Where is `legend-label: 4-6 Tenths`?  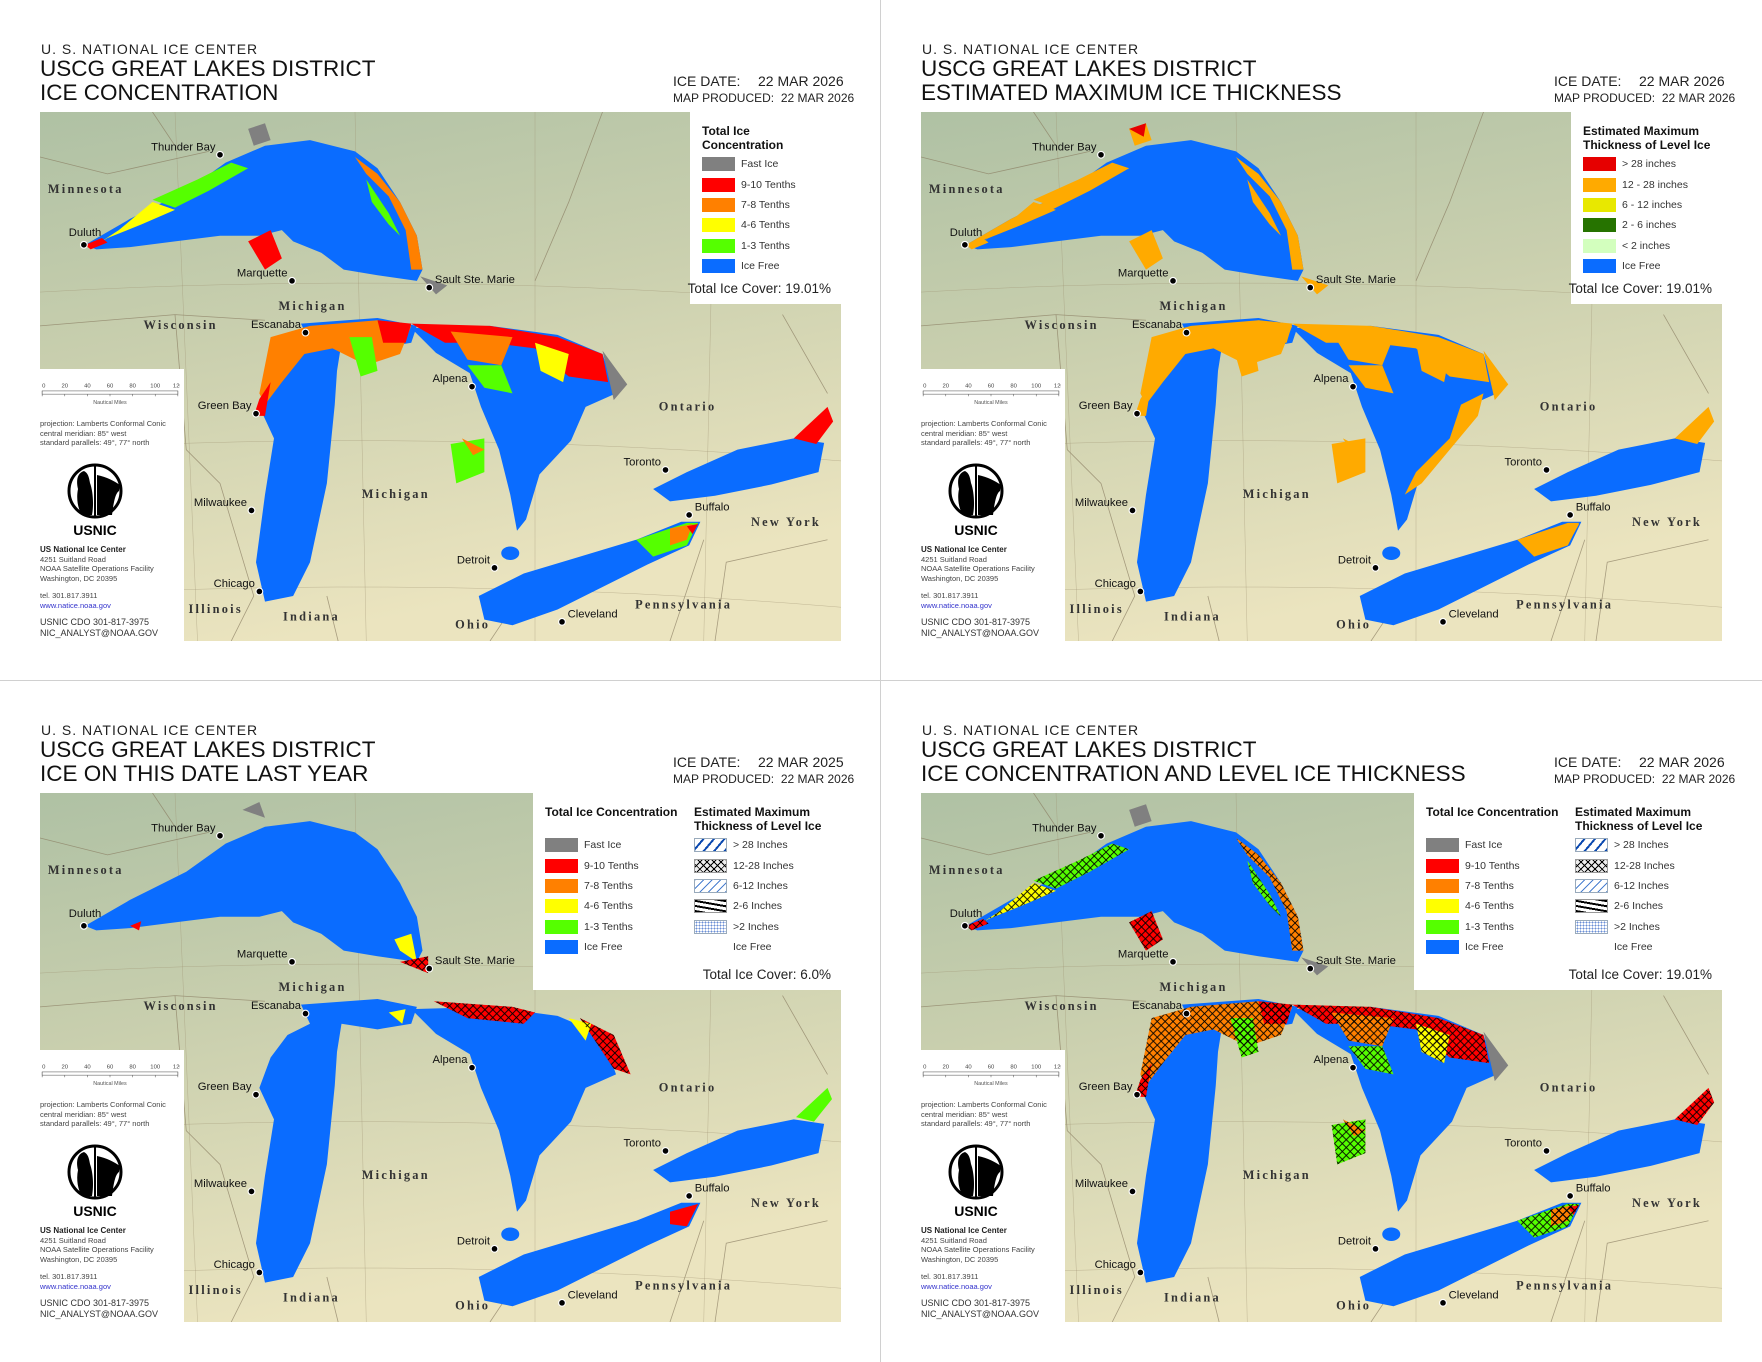 legend-label: 4-6 Tenths is located at coordinates (1489, 906).